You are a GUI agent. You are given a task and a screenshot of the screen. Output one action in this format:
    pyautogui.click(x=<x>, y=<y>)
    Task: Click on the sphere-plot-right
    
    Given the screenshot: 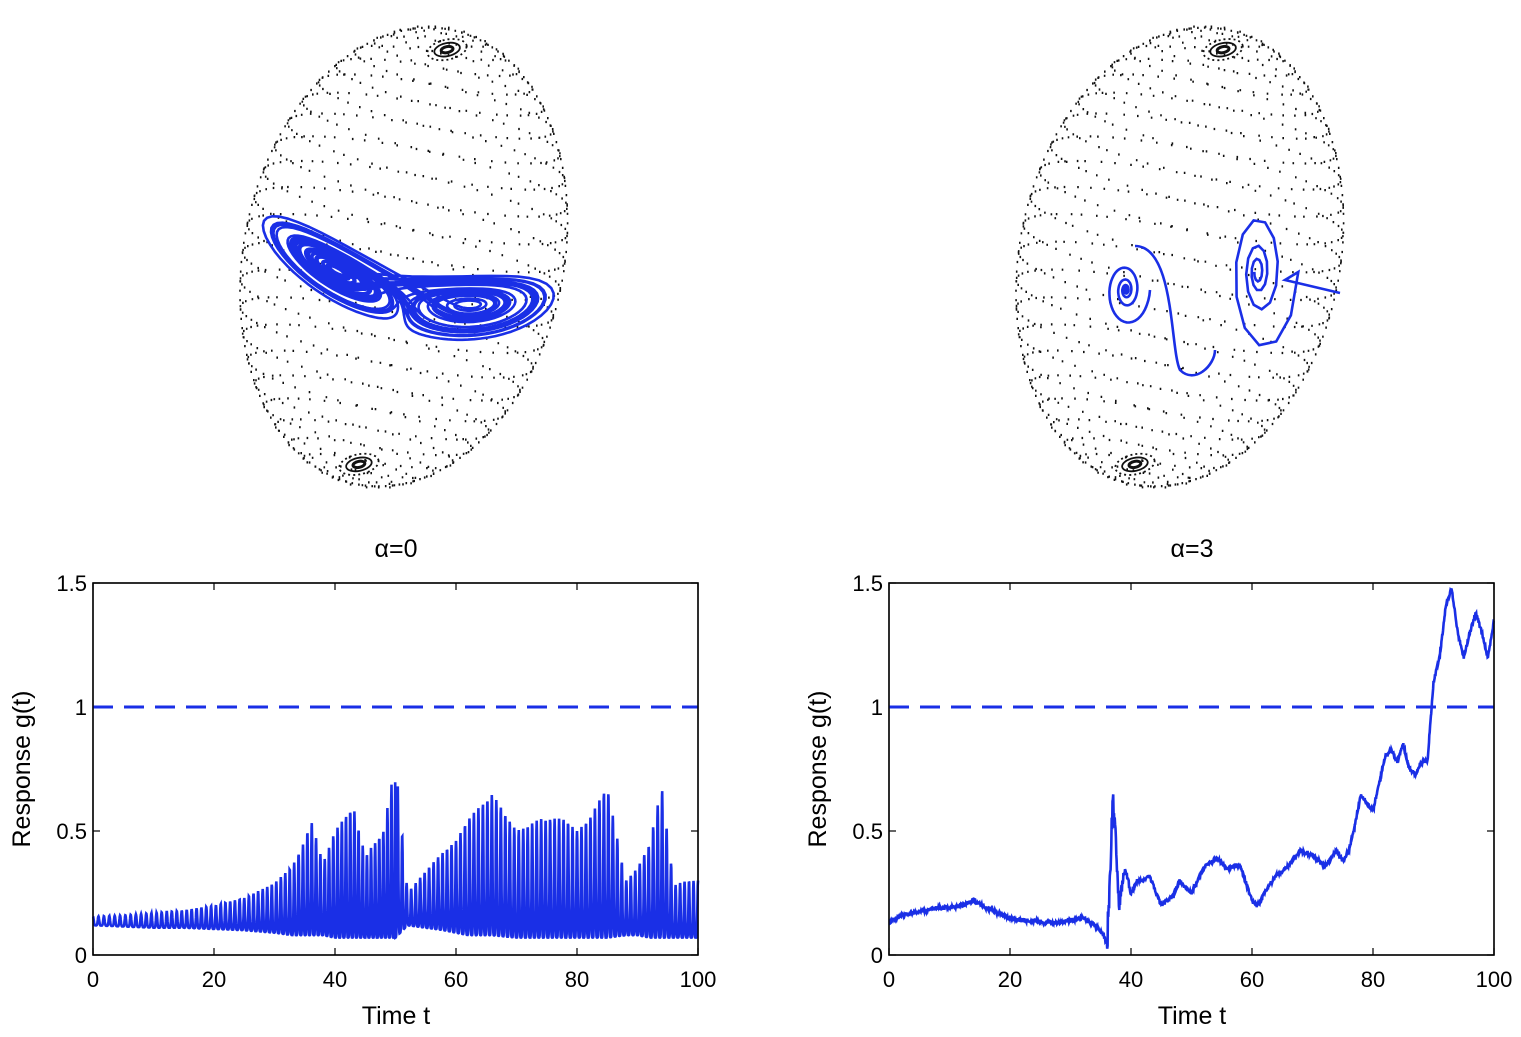 What is the action you would take?
    pyautogui.click(x=1180, y=257)
    